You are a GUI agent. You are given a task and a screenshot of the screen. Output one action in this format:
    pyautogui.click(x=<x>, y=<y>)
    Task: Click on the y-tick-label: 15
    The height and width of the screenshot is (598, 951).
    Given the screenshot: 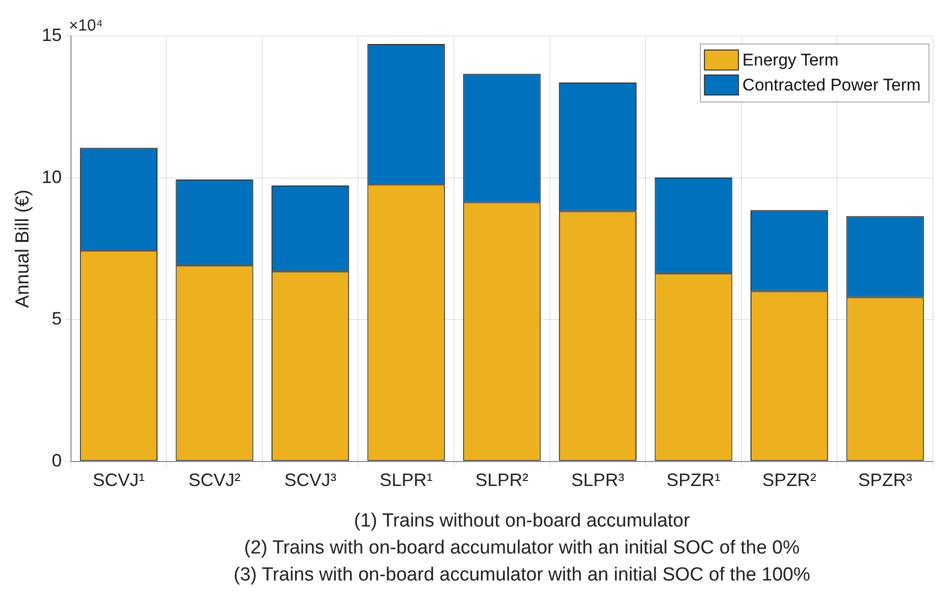 What is the action you would take?
    pyautogui.click(x=52, y=34)
    